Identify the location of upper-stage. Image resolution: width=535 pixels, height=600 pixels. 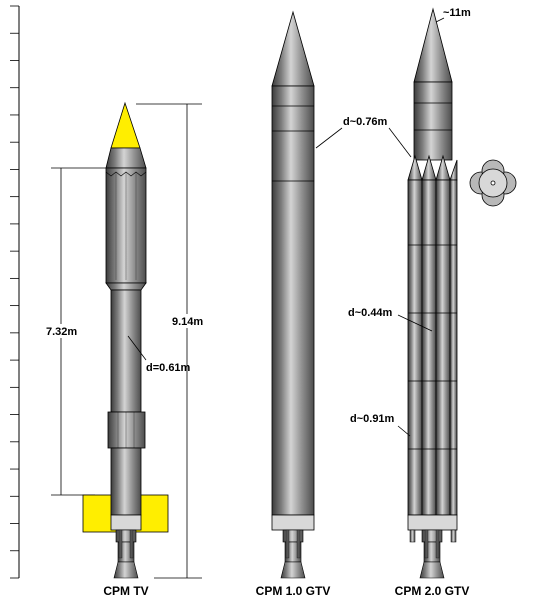
(433, 121).